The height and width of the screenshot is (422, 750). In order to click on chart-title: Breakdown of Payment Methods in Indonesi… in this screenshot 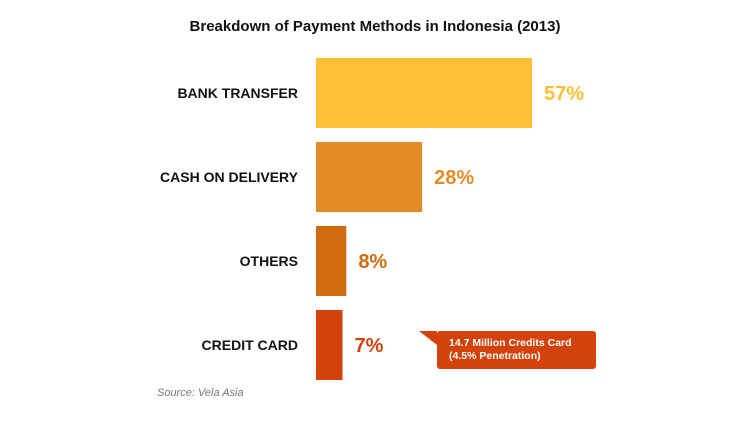, I will do `click(375, 26)`.